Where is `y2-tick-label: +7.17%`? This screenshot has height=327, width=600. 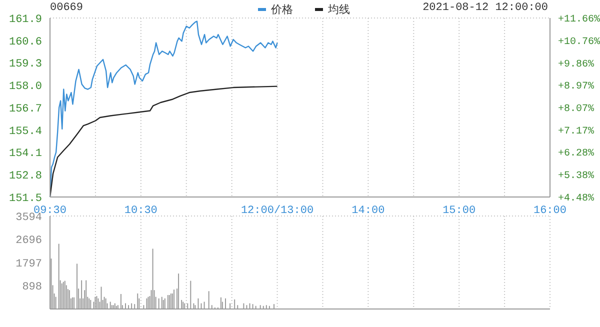
y2-tick-label: +7.17% is located at coordinates (576, 132).